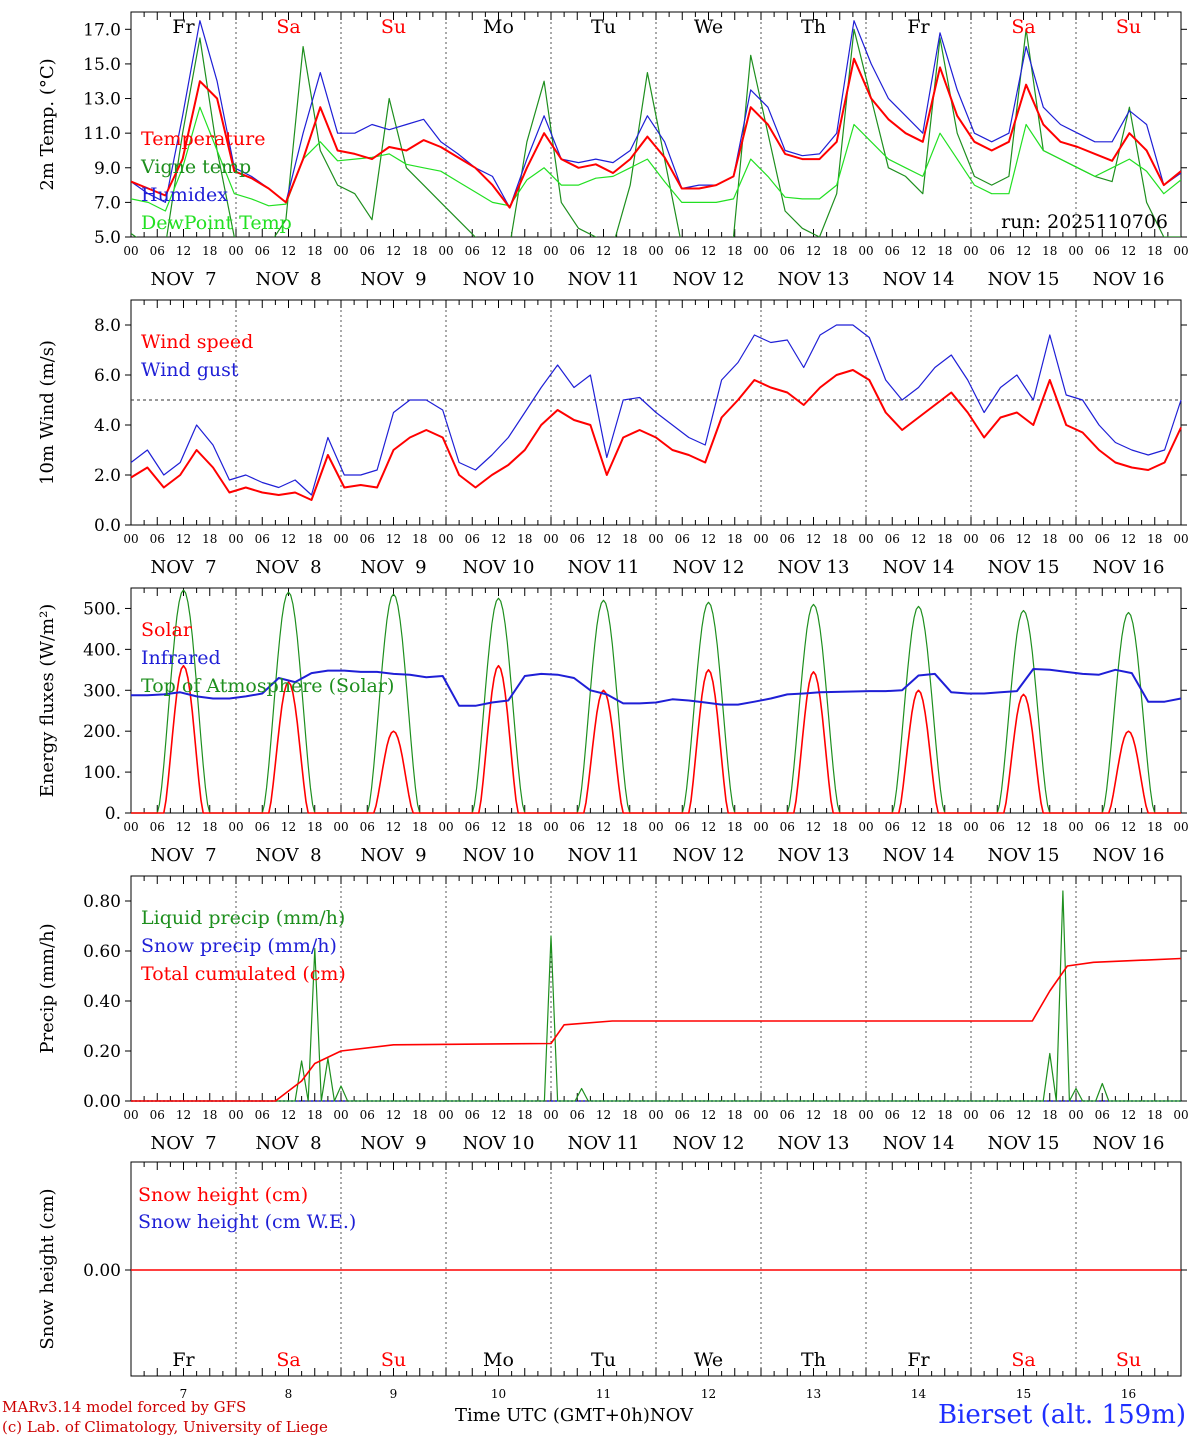 The height and width of the screenshot is (1440, 1194). I want to click on day-name-label: Th, so click(813, 1360).